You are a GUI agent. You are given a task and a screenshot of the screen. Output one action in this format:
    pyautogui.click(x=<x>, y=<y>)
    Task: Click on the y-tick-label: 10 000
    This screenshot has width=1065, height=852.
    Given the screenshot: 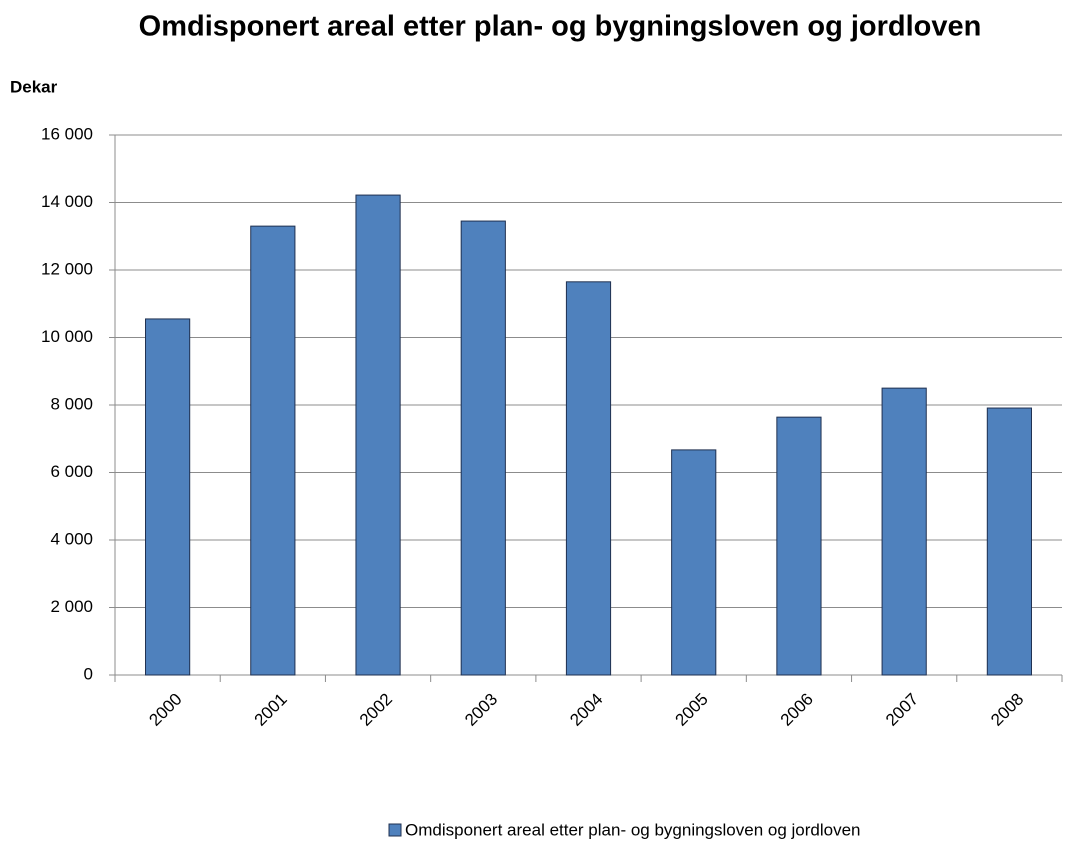 What is the action you would take?
    pyautogui.click(x=67, y=336)
    